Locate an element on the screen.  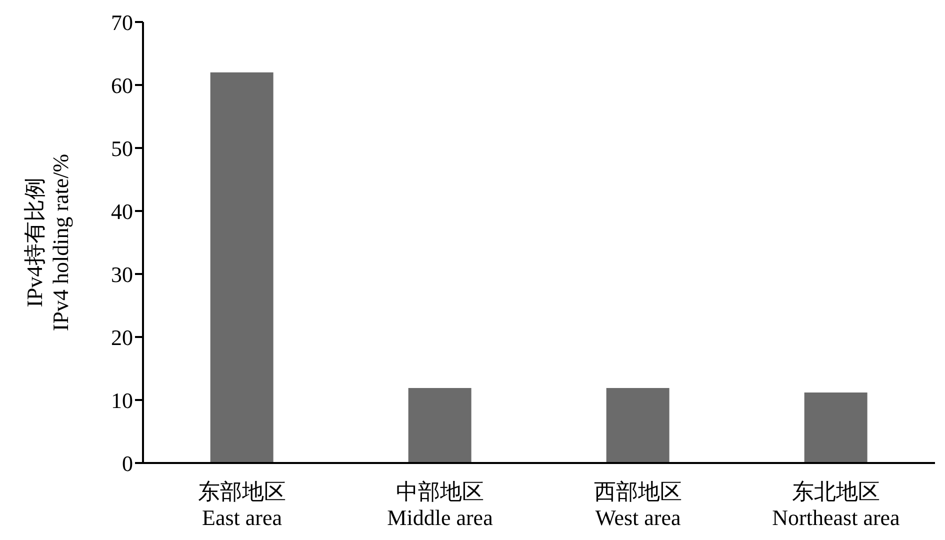
x-tick-label: 西部地区 West area is located at coordinates (638, 504).